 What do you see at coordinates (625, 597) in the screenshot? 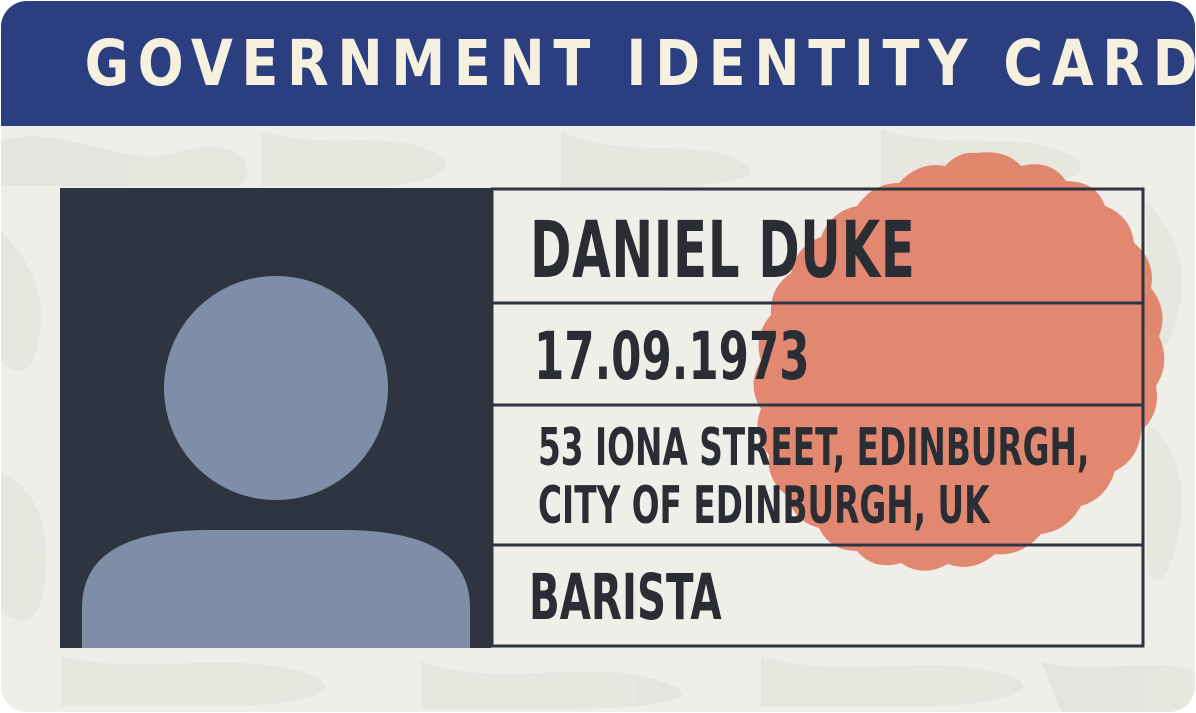
I see `occupation: BARISTA` at bounding box center [625, 597].